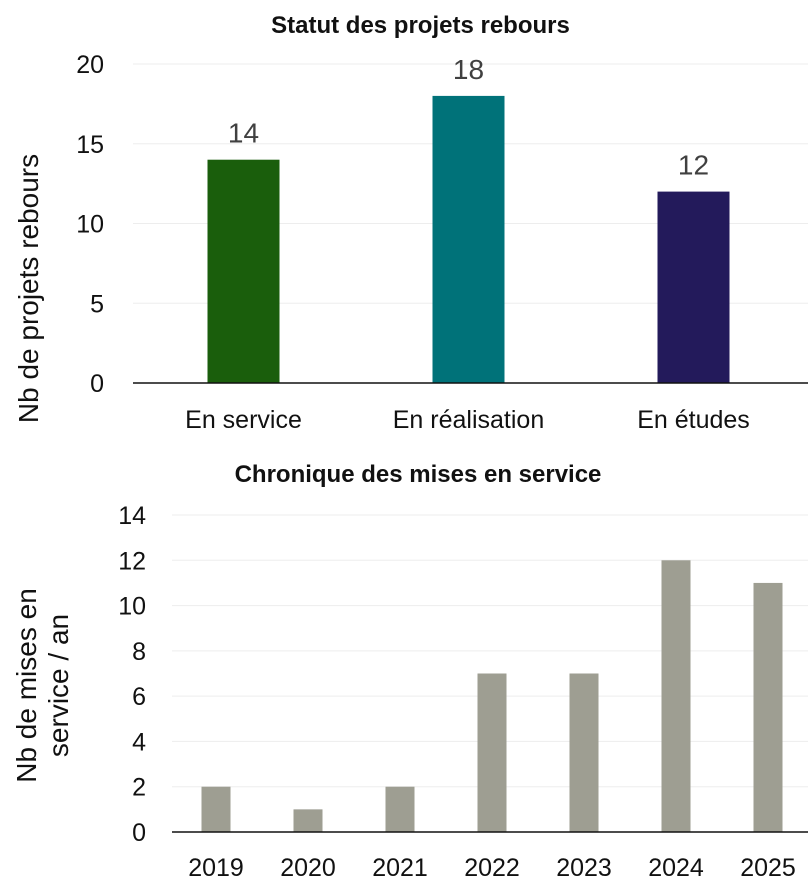 This screenshot has height=882, width=808. What do you see at coordinates (139, 788) in the screenshot?
I see `y-tick-label: 2` at bounding box center [139, 788].